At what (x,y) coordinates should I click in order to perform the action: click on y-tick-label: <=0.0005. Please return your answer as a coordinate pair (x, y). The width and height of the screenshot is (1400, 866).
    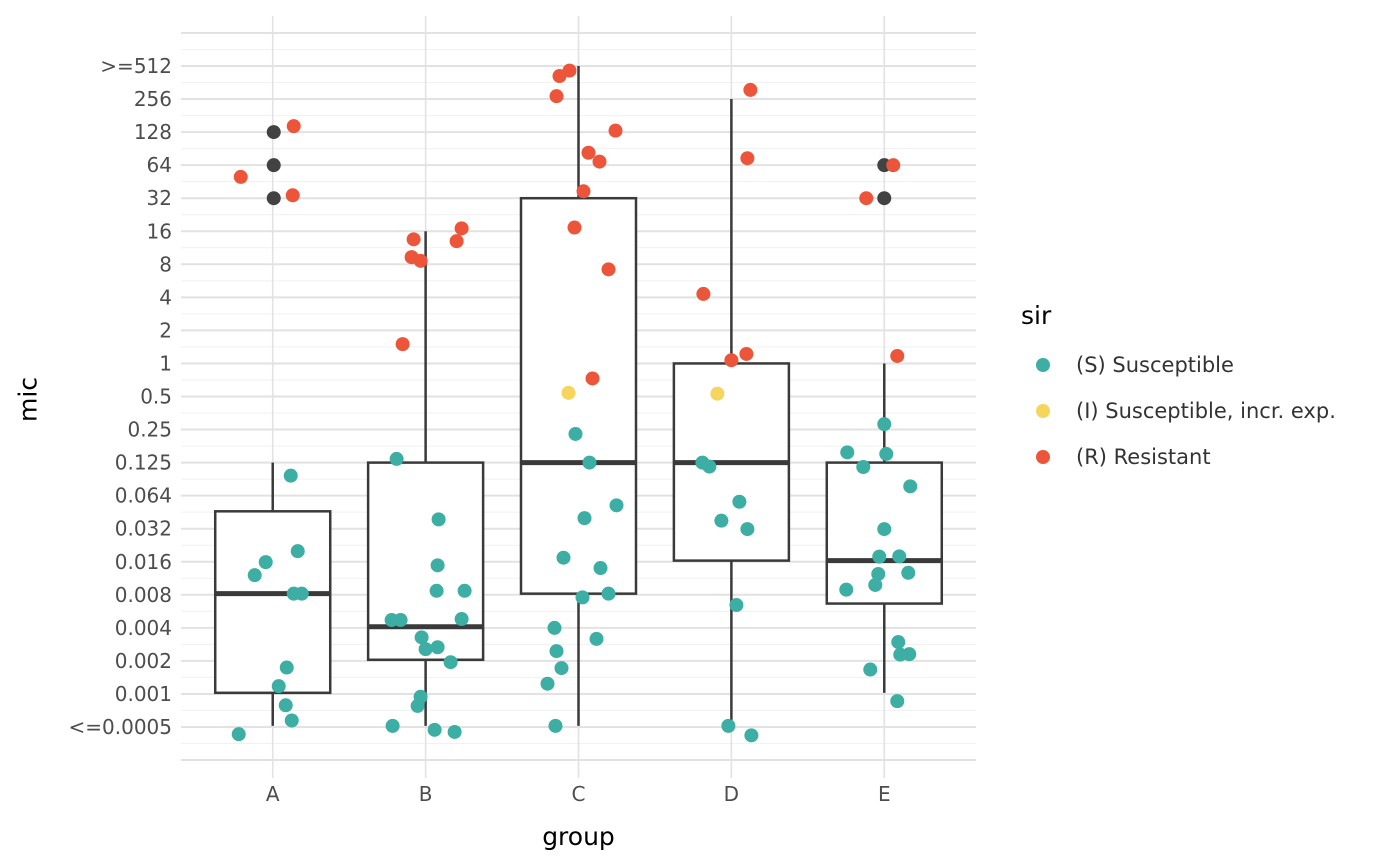
    Looking at the image, I should click on (121, 727).